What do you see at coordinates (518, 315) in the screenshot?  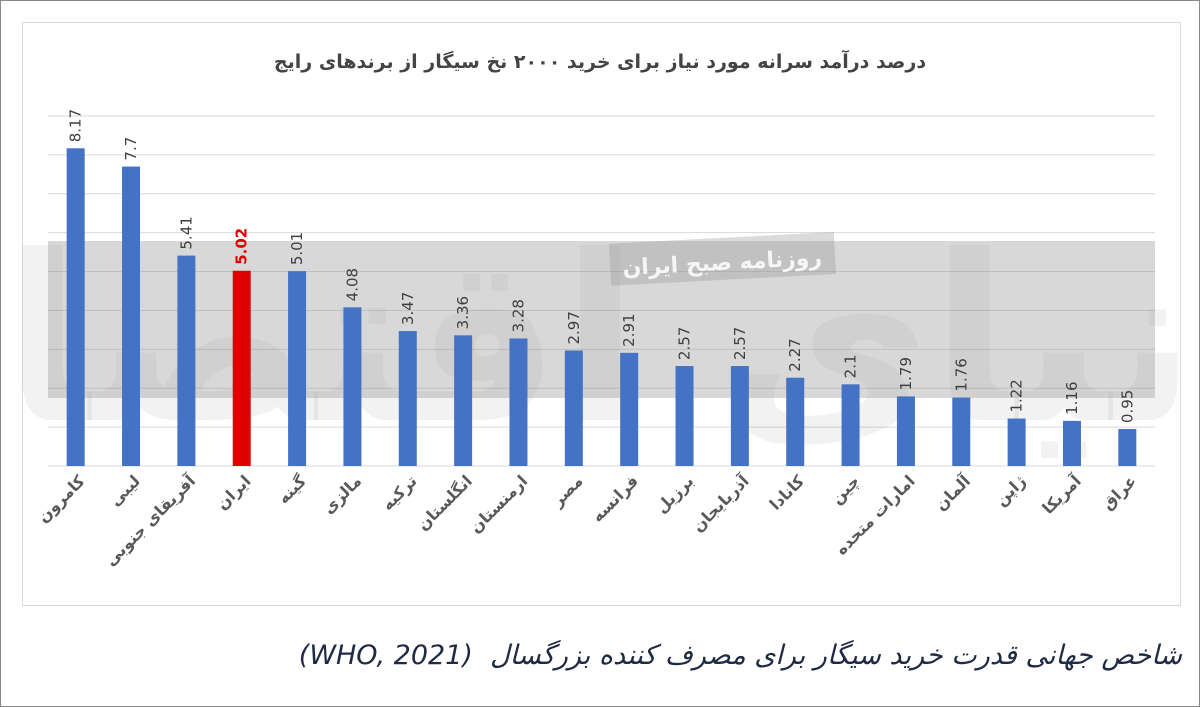 I see `data-label: 3.28` at bounding box center [518, 315].